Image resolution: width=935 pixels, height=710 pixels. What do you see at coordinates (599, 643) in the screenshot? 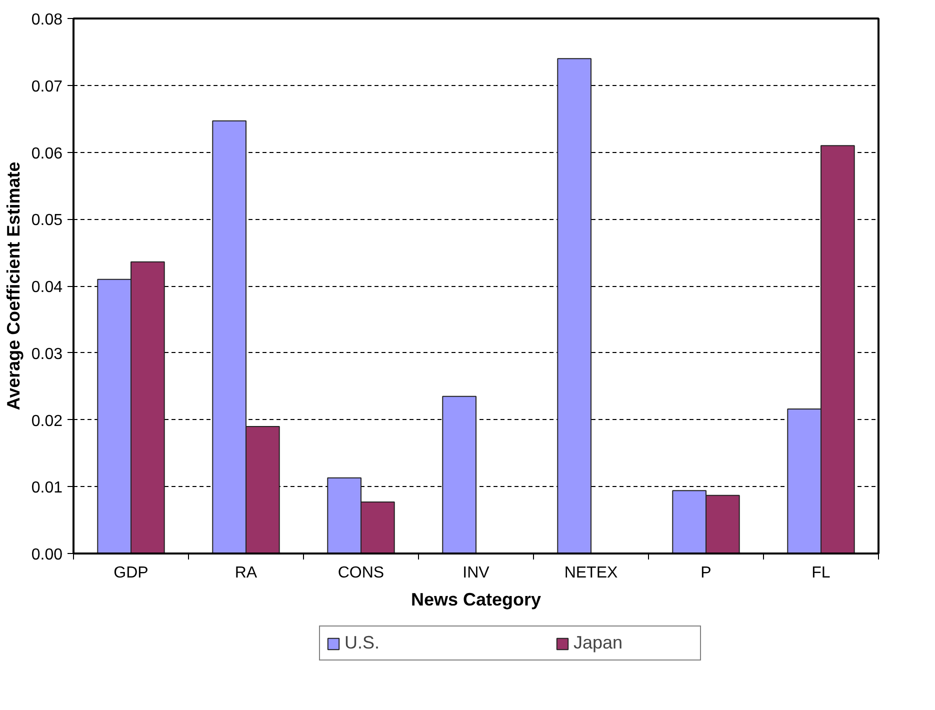
I see `legend-label: Japan` at bounding box center [599, 643].